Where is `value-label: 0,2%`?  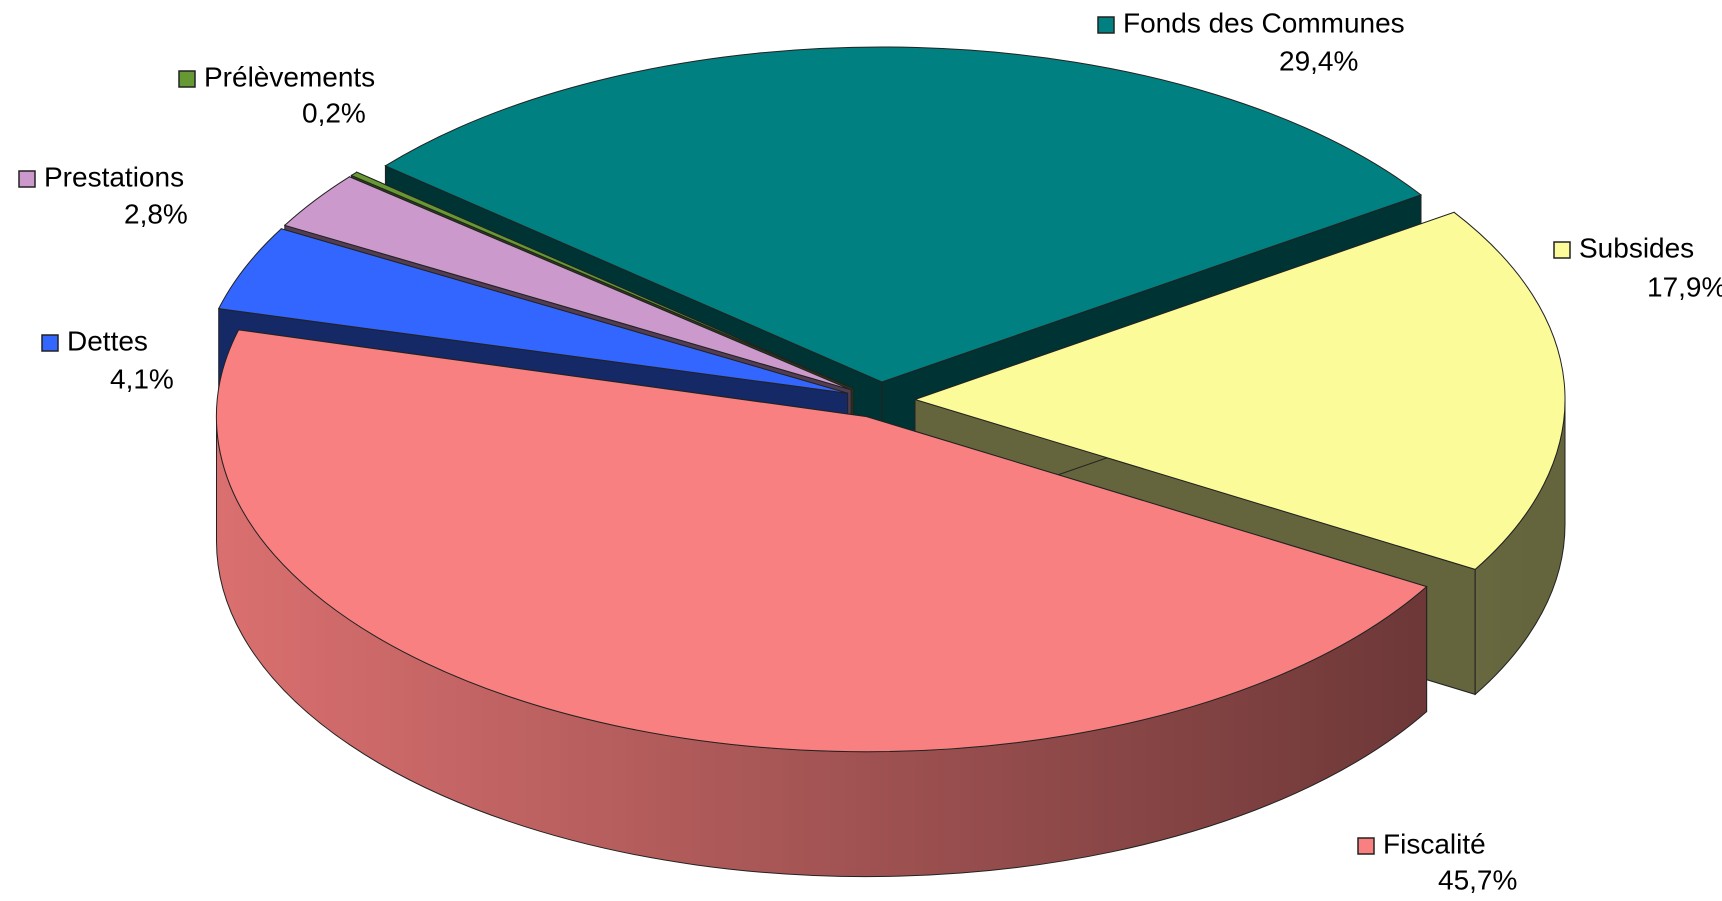 value-label: 0,2% is located at coordinates (334, 112).